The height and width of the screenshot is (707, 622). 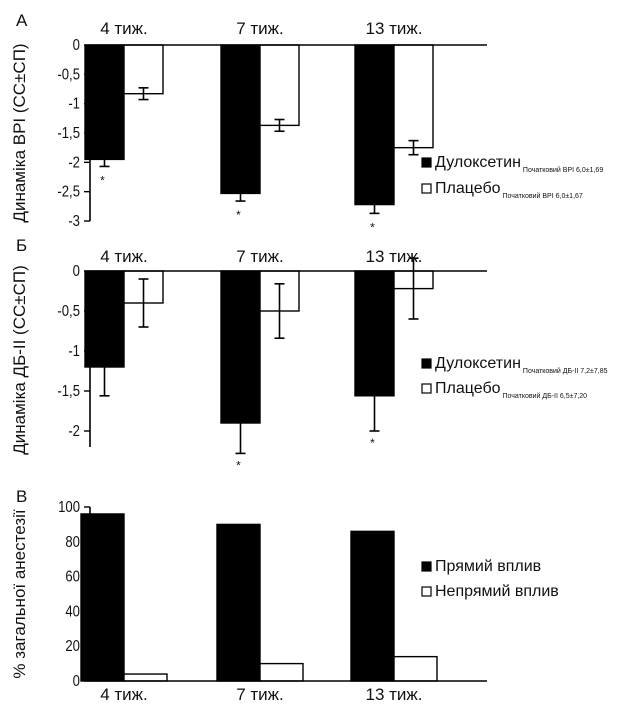 I want to click on panel-2-y-tick-label: -1,5, so click(x=68, y=391).